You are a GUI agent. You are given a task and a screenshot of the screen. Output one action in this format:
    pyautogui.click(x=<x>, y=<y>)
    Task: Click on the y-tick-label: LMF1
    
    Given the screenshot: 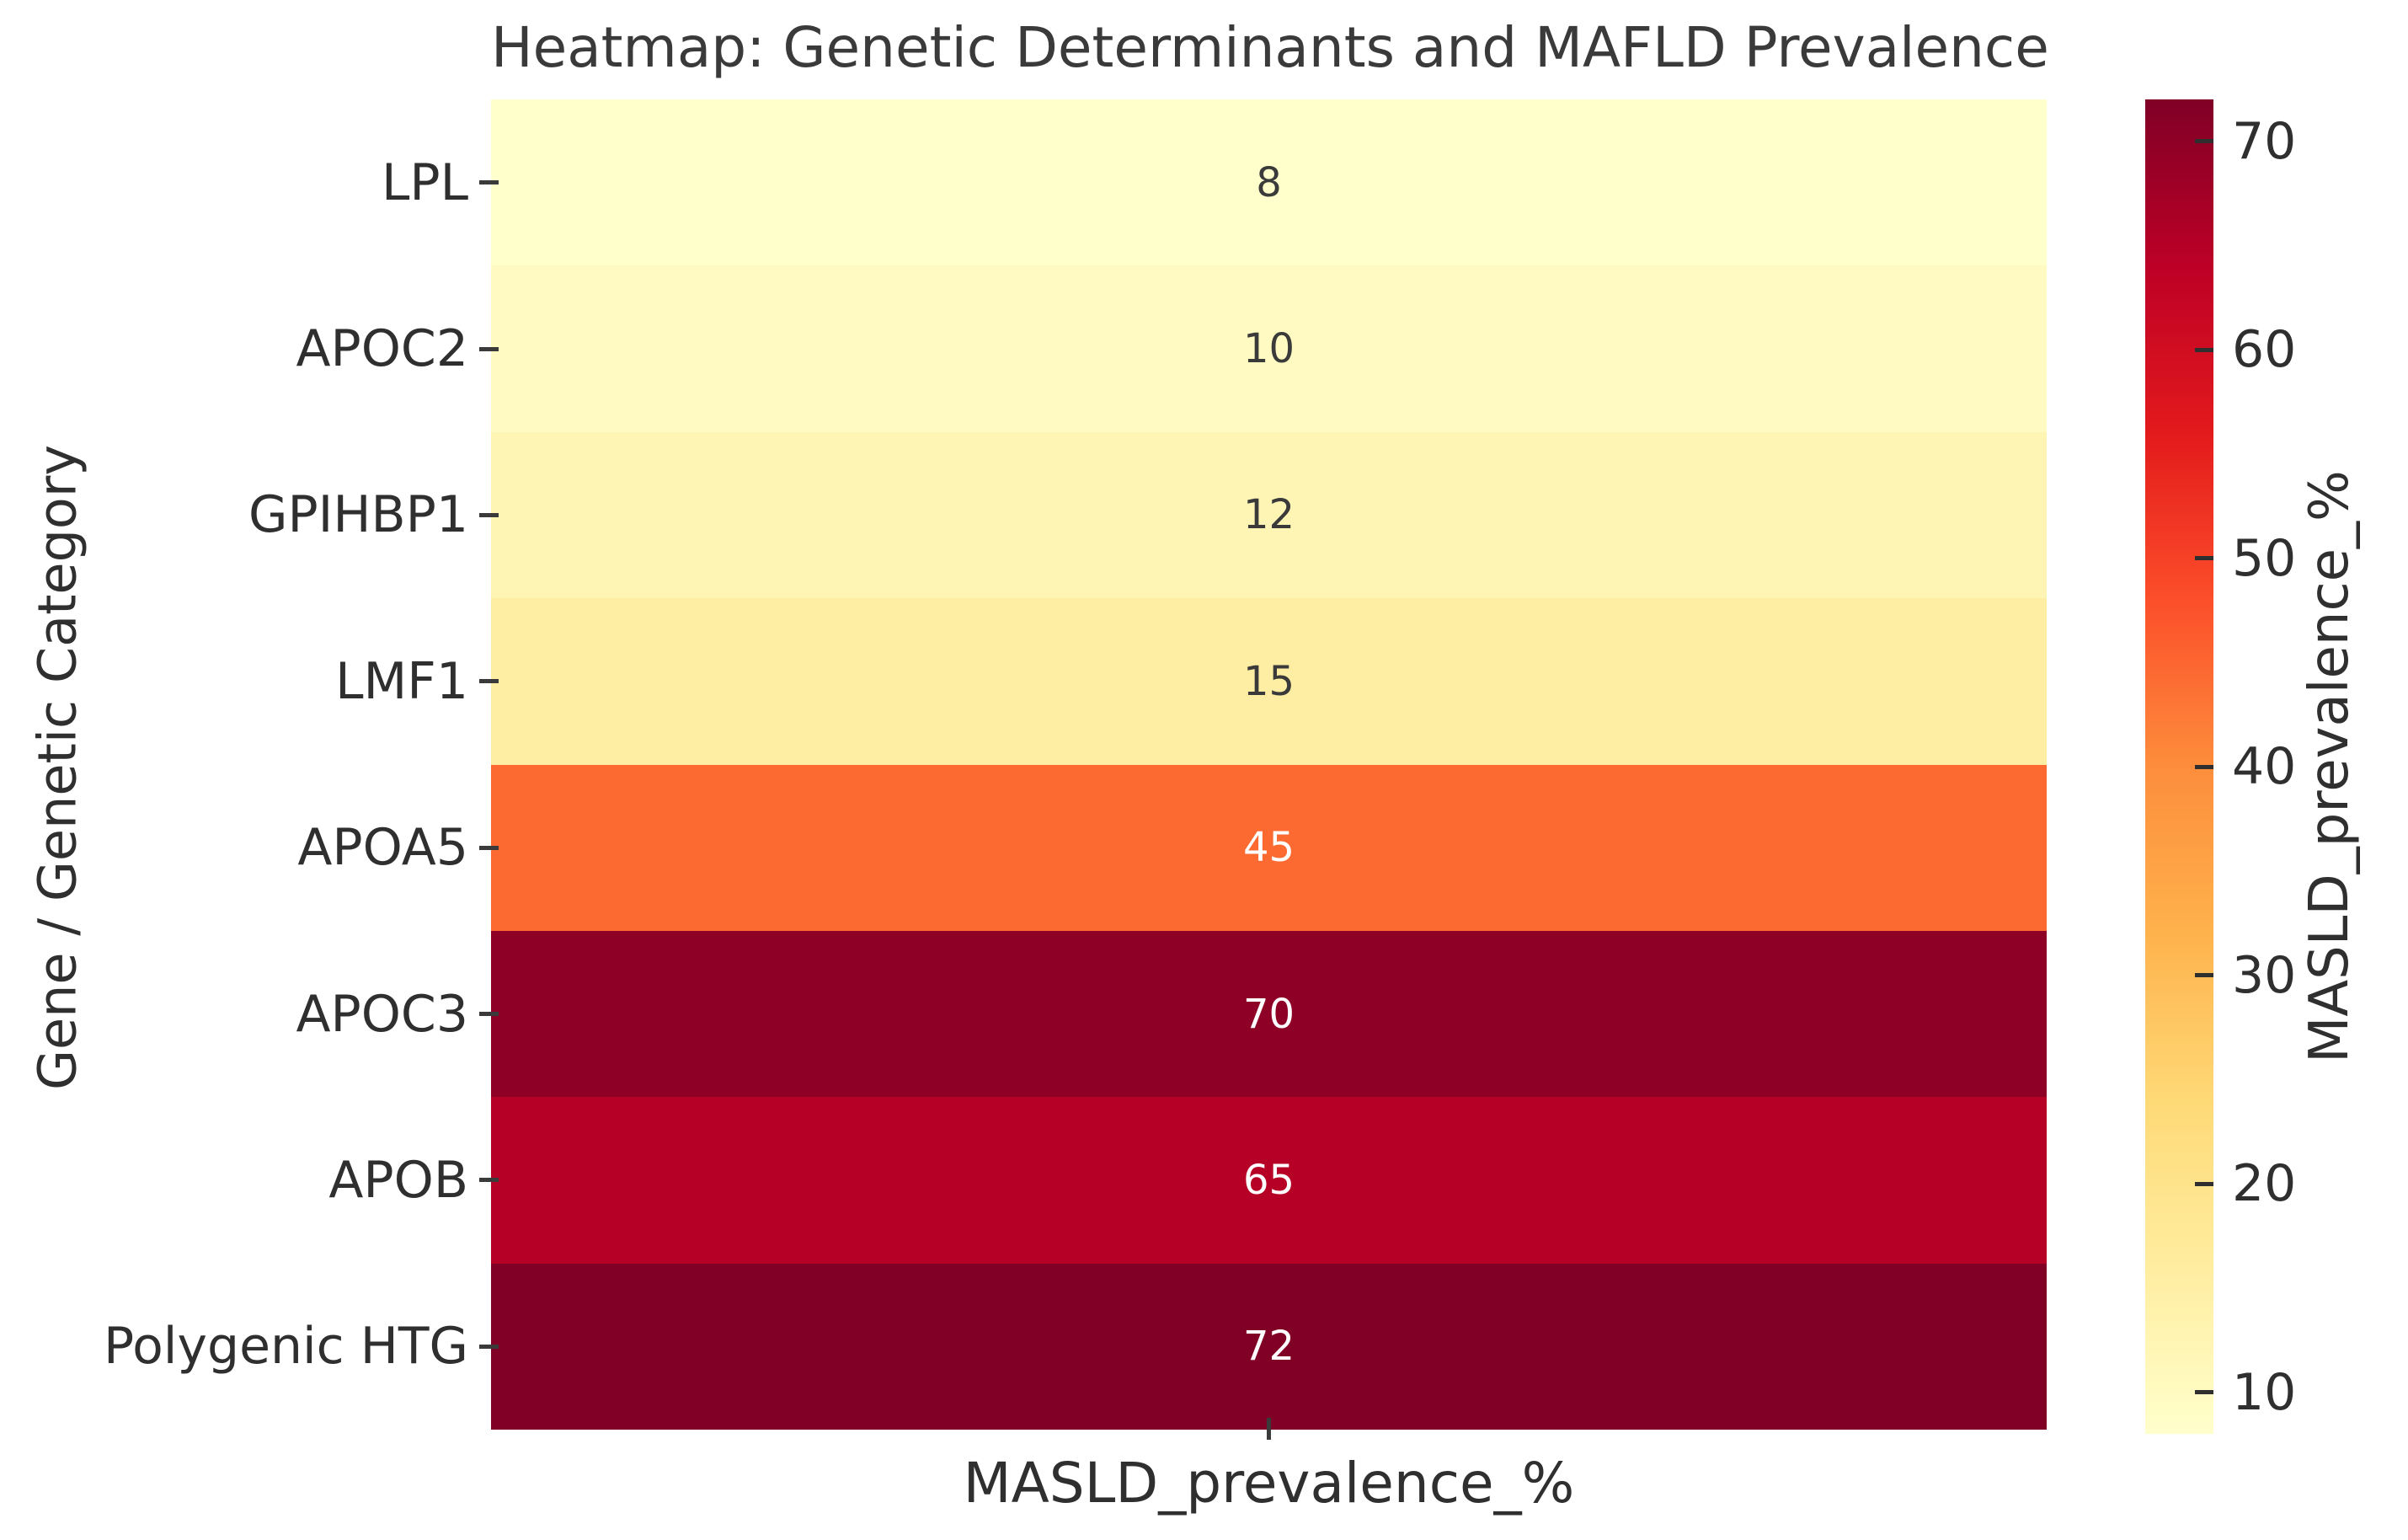 What is the action you would take?
    pyautogui.click(x=401, y=681)
    